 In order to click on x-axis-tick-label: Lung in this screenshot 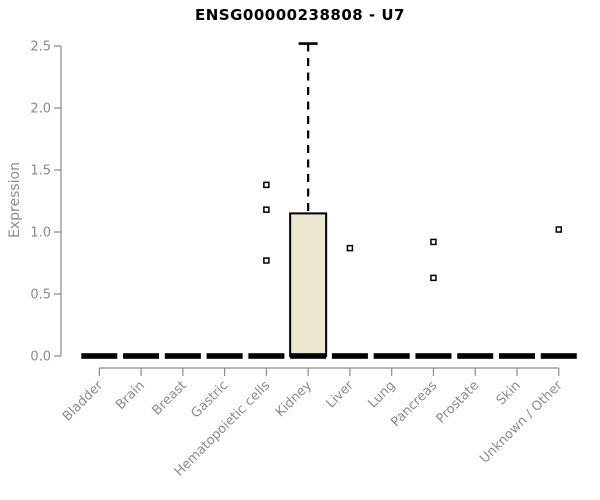, I will do `click(381, 394)`.